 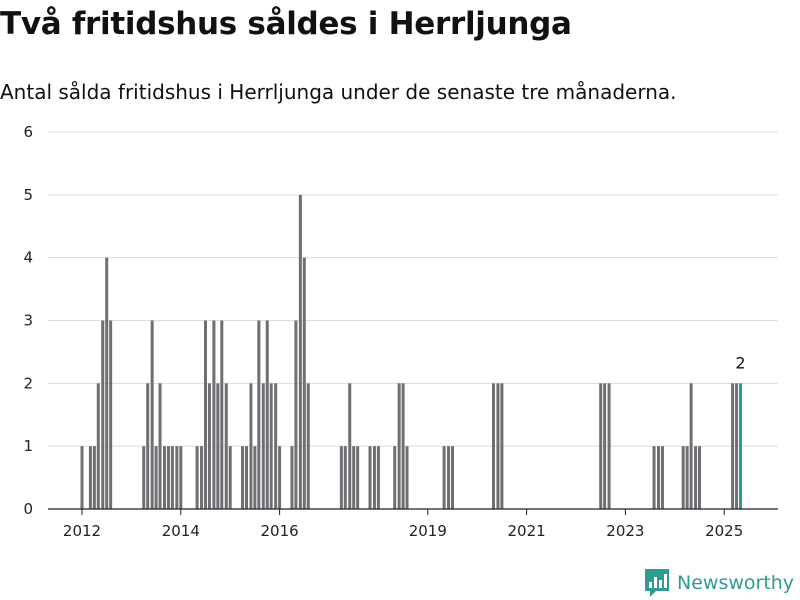 I want to click on y-tick-label: 0, so click(x=28, y=509).